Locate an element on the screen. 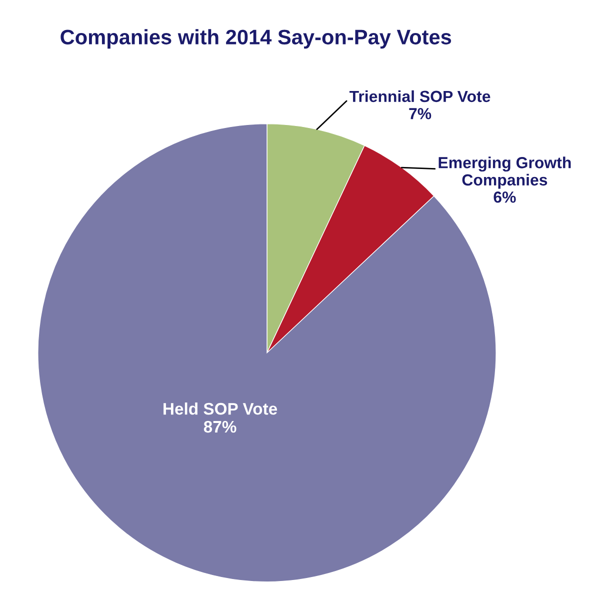  slice-label: Held SOP Vote is located at coordinates (221, 408).